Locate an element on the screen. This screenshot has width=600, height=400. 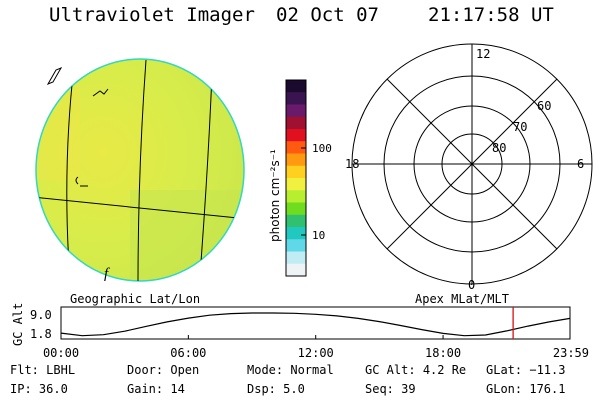
equator-line is located at coordinates (137, 207).